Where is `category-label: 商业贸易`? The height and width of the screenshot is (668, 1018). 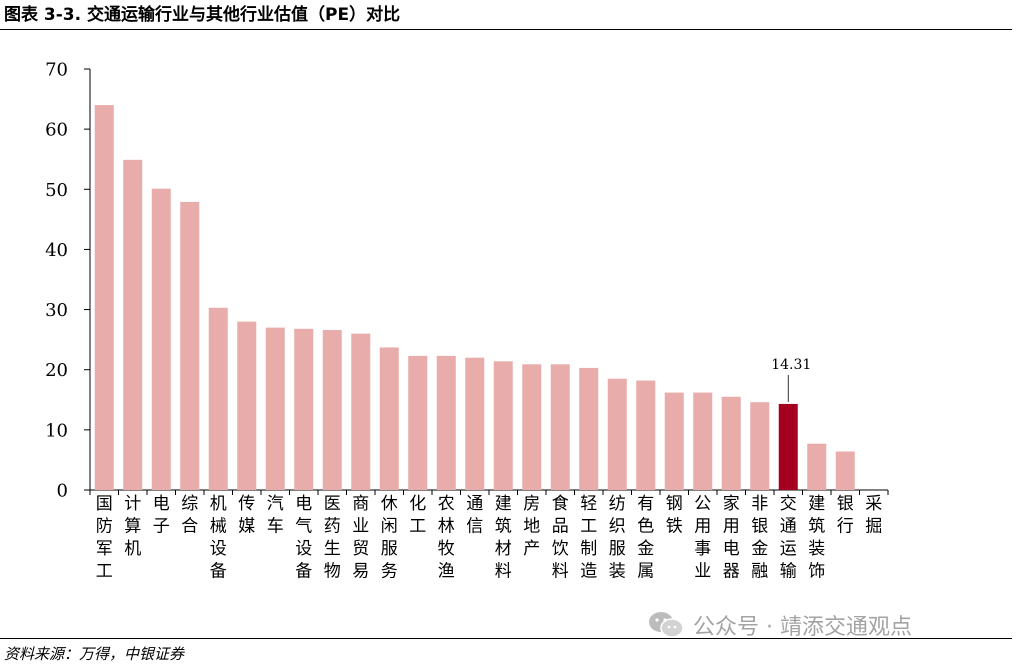 category-label: 商业贸易 is located at coordinates (360, 538).